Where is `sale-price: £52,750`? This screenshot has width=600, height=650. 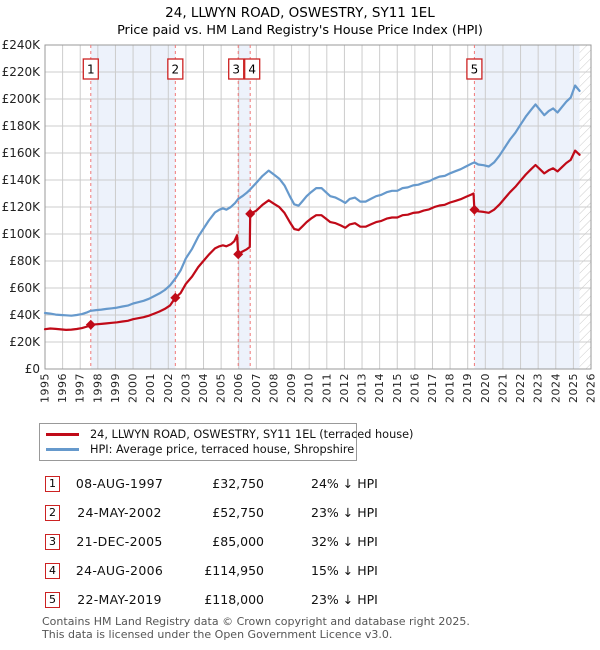
sale-price: £52,750 is located at coordinates (238, 512).